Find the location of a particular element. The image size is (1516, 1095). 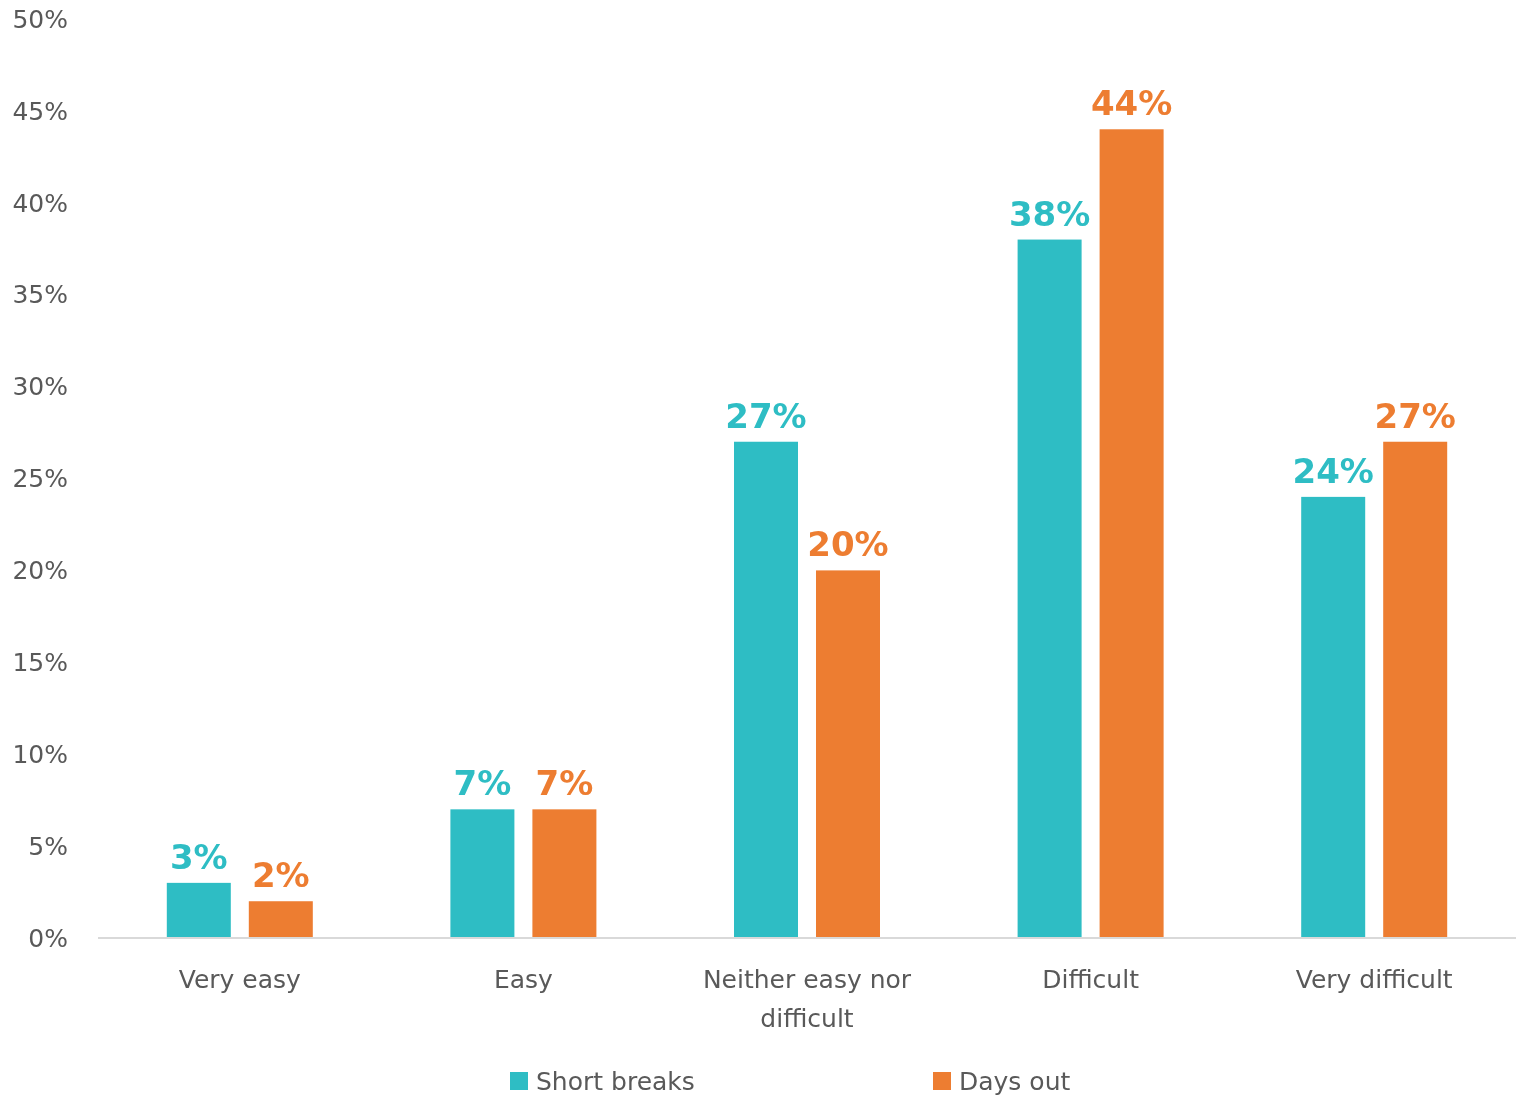

legend-label: Short breaks is located at coordinates (615, 1080).